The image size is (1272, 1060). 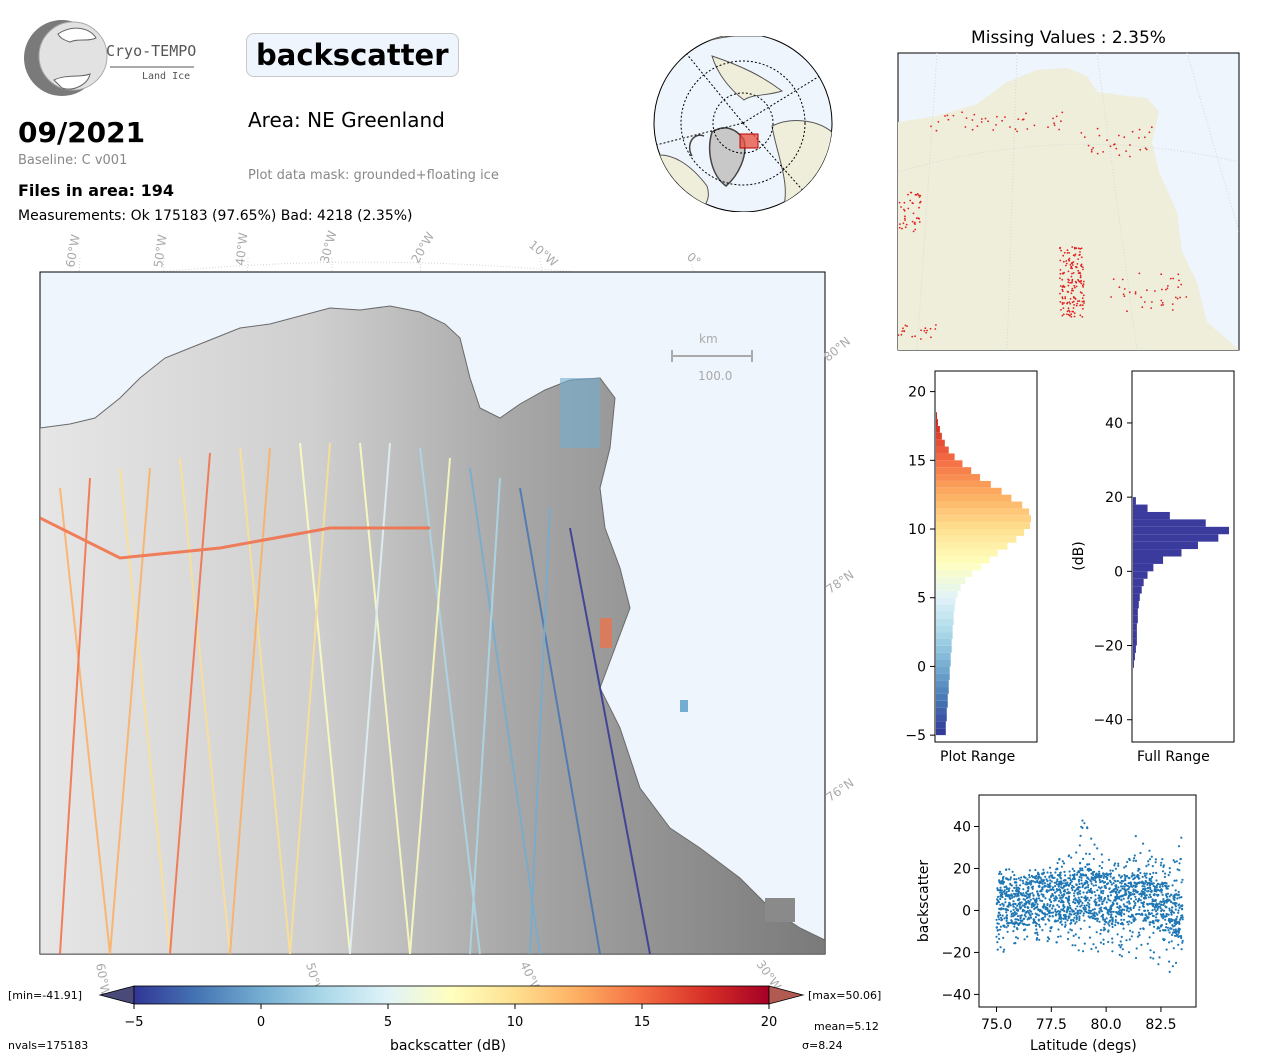 I want to click on axis-tick-label: 40, so click(x=1114, y=424).